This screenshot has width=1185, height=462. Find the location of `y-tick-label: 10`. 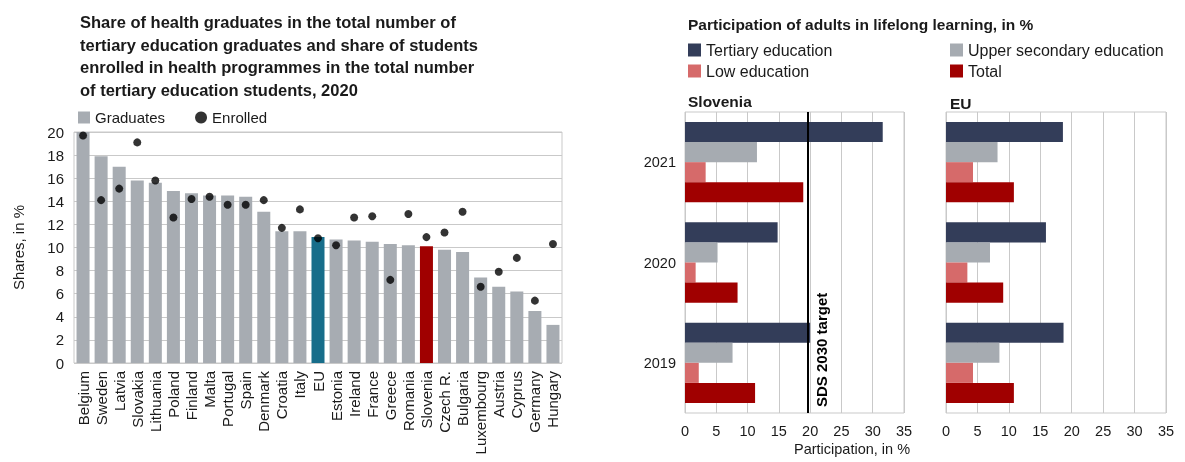

y-tick-label: 10 is located at coordinates (55, 247).